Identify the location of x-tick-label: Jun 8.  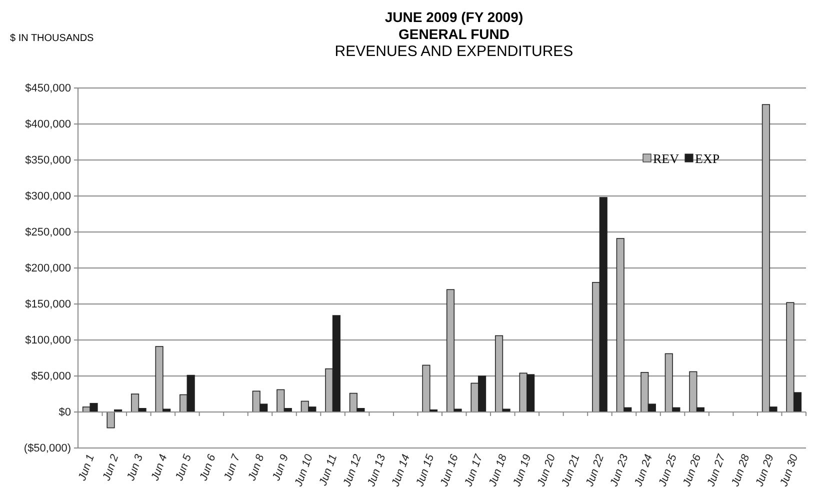
(257, 468).